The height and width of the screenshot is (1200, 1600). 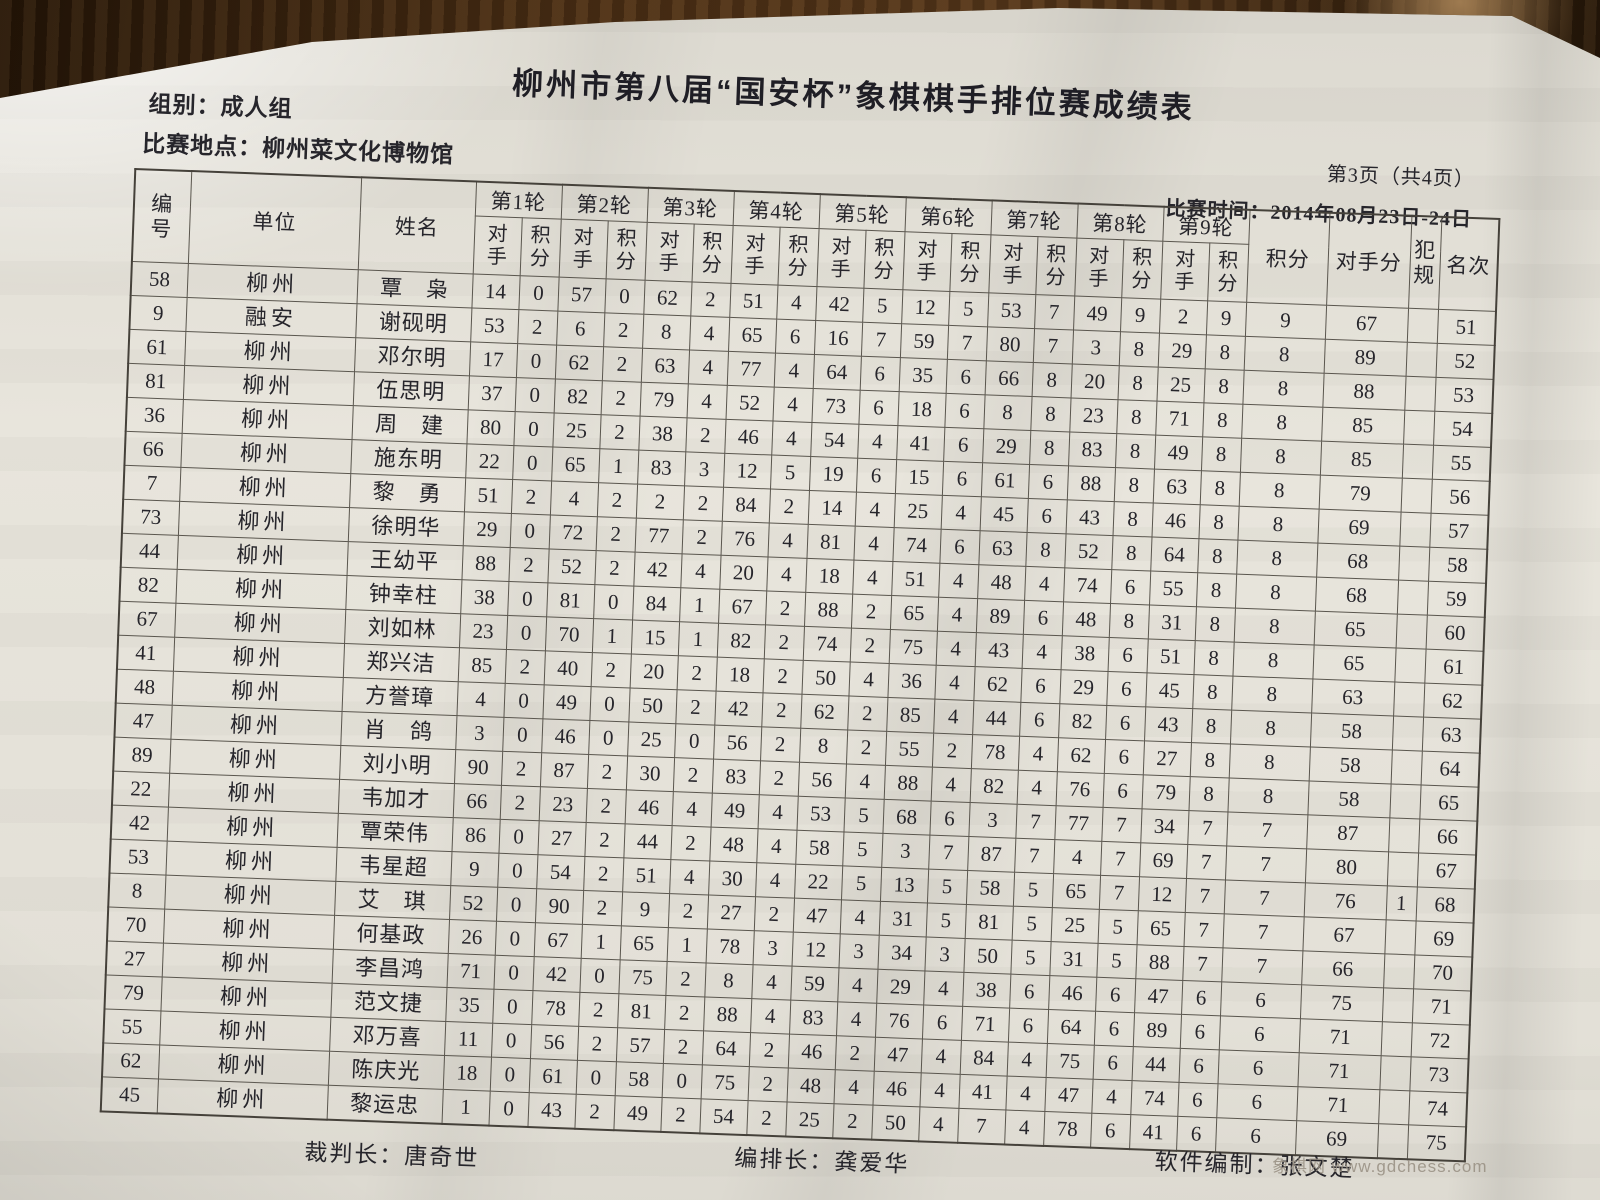 I want to click on round-1-opponent: 22, so click(x=489, y=461).